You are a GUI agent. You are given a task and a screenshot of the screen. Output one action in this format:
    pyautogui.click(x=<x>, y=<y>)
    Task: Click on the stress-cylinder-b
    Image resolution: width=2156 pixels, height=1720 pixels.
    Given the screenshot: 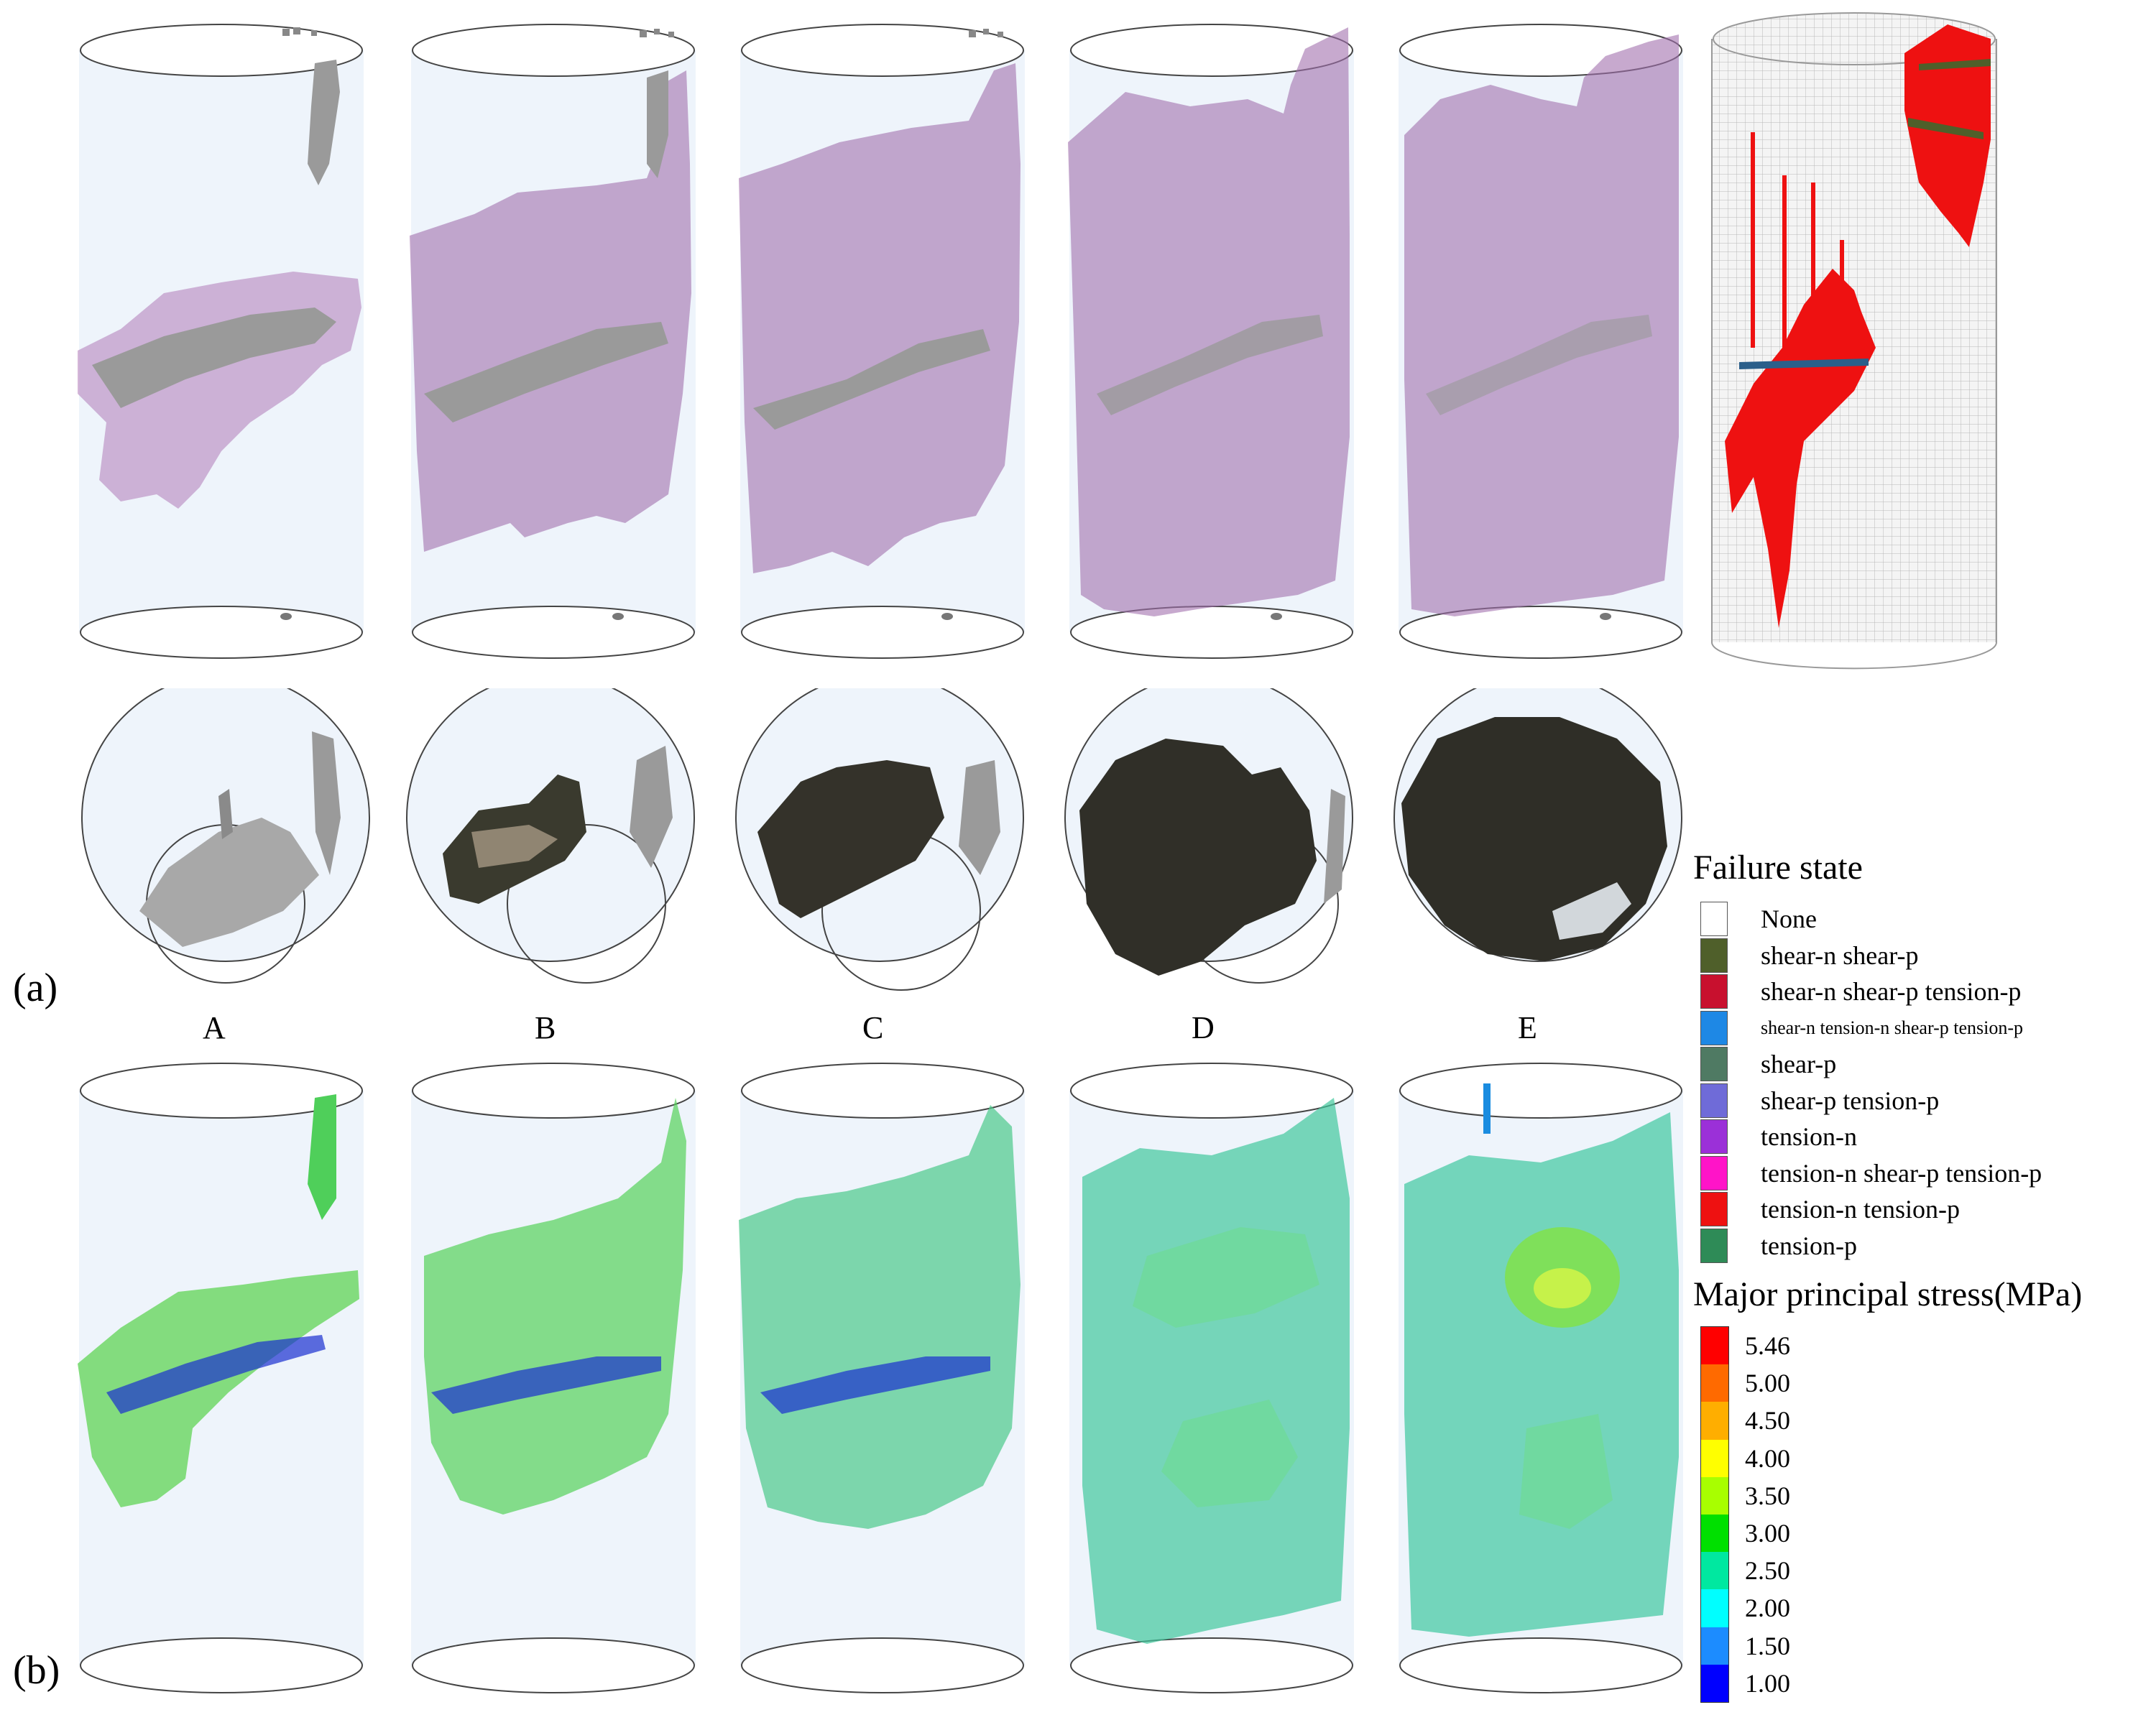 What is the action you would take?
    pyautogui.click(x=553, y=1378)
    